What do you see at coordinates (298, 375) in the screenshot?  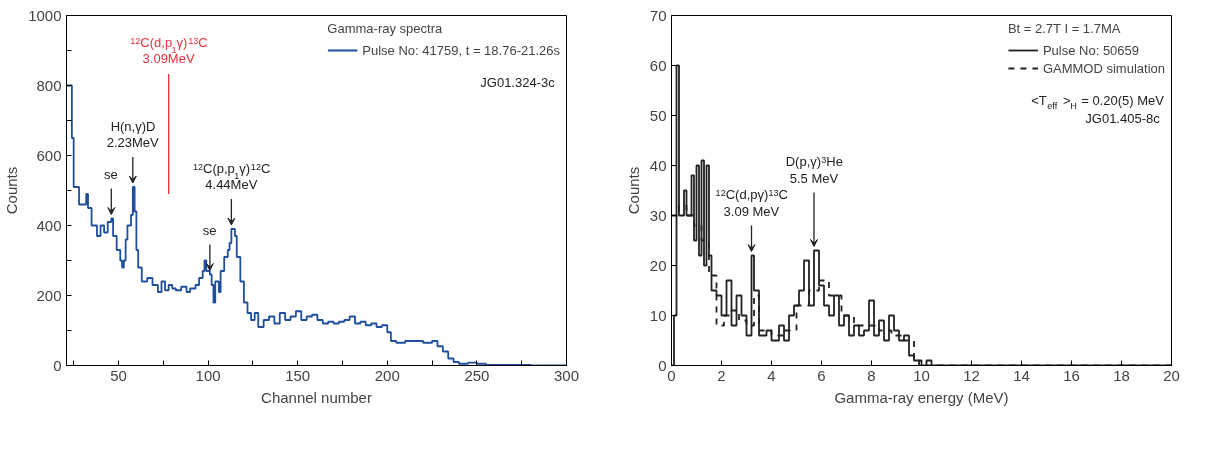 I see `x-tick-label: 150` at bounding box center [298, 375].